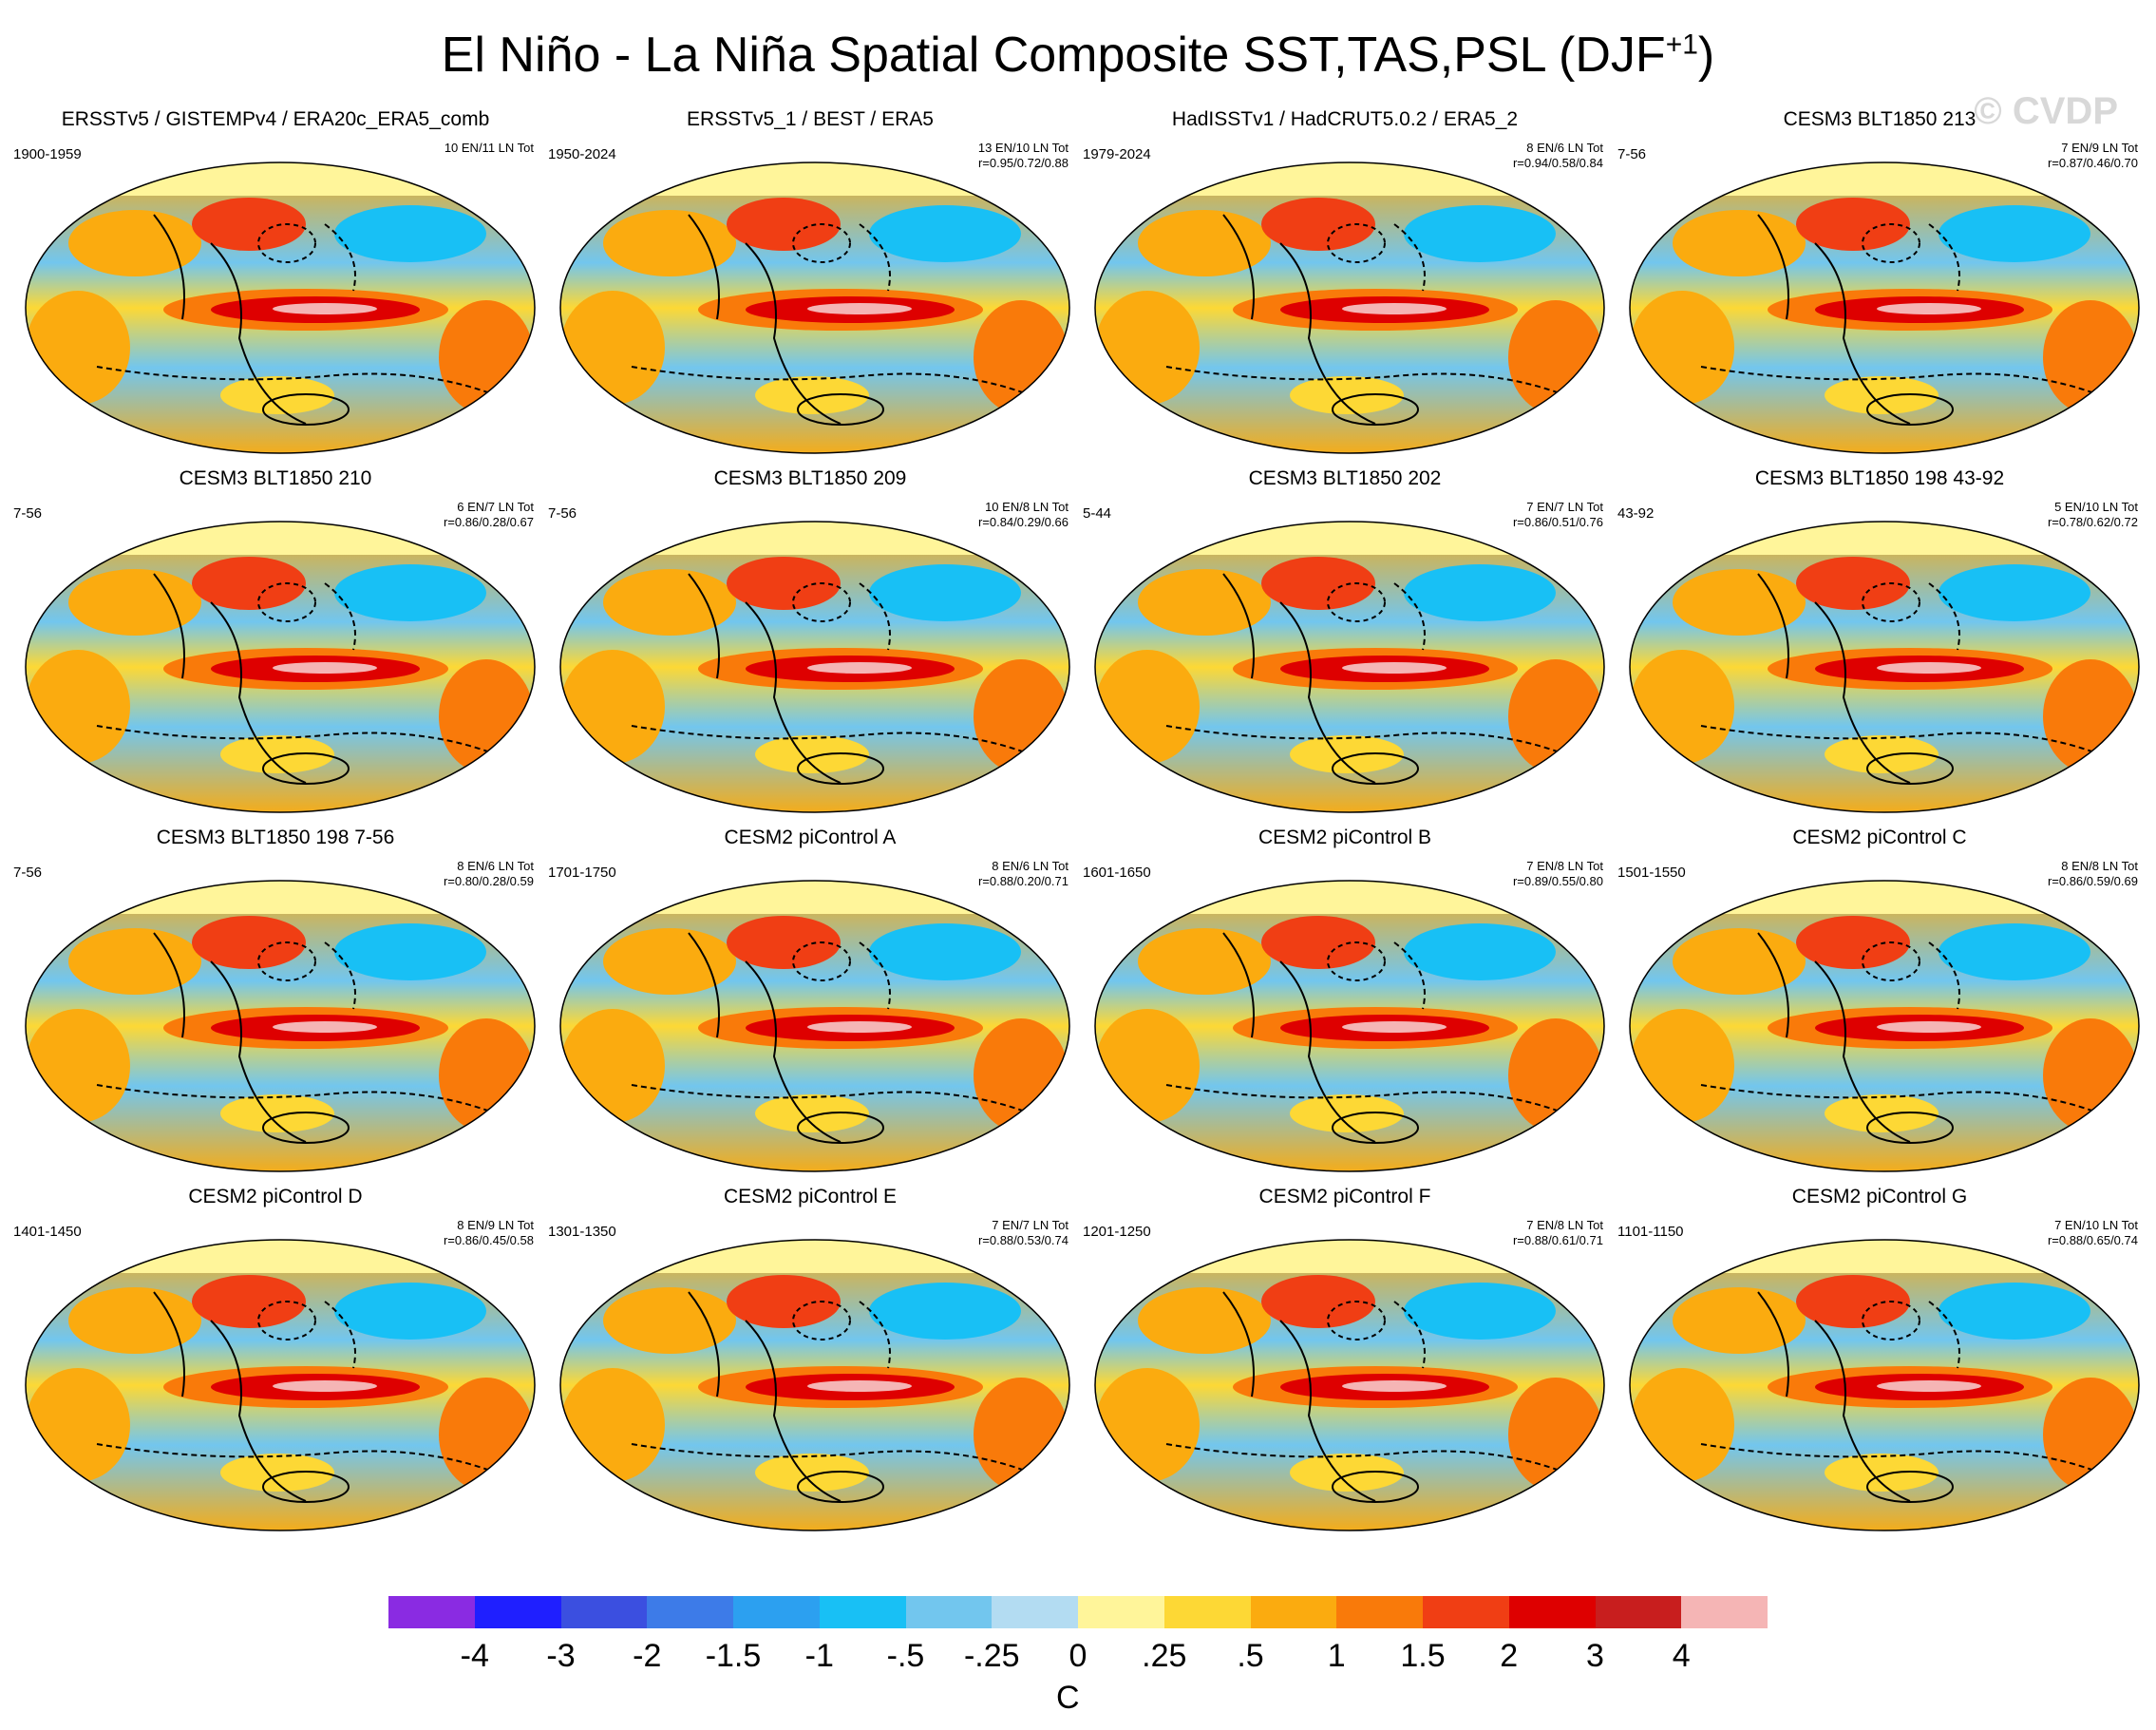  What do you see at coordinates (1024, 1233) in the screenshot?
I see `panel-stats: 7 EN/7 LN Tot r=0.88/0.53/0.74` at bounding box center [1024, 1233].